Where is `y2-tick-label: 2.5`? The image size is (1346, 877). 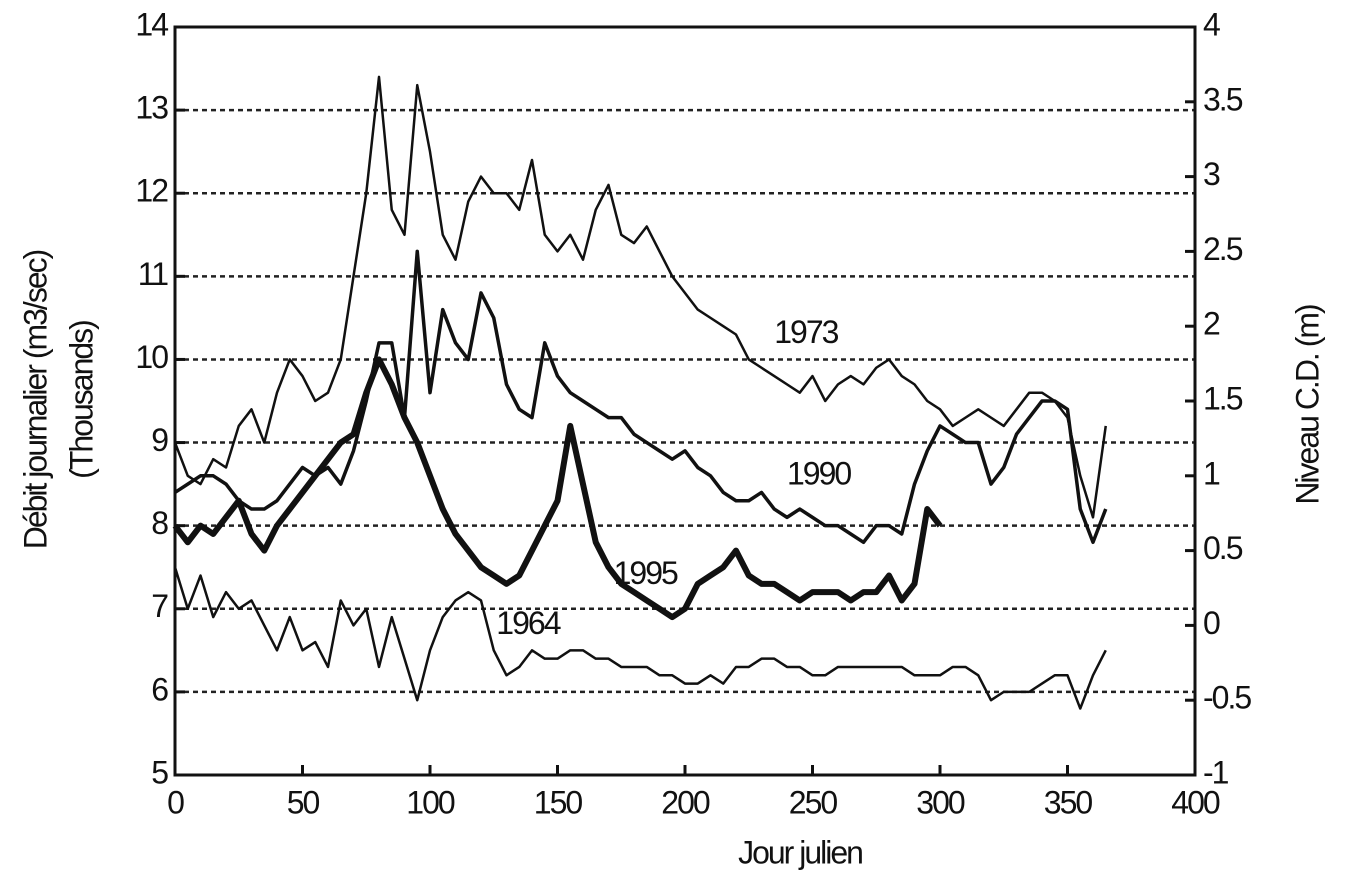
y2-tick-label: 2.5 is located at coordinates (1223, 249).